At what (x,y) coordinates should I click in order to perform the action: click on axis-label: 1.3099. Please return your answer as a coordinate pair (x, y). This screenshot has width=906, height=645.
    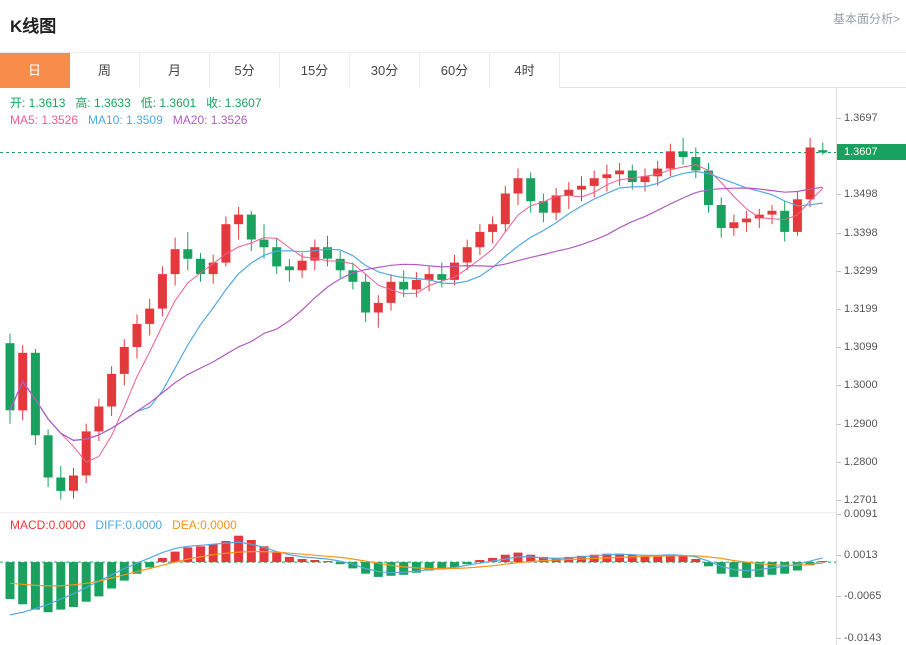
    Looking at the image, I should click on (861, 347).